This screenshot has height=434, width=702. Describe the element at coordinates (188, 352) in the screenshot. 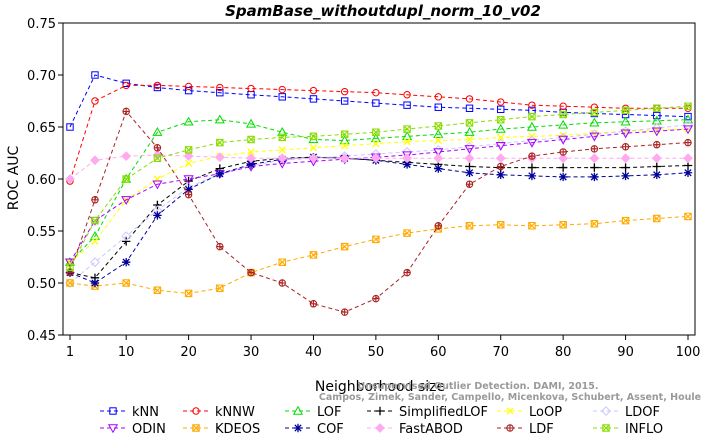

I see `x-tick-label: 20` at that location.